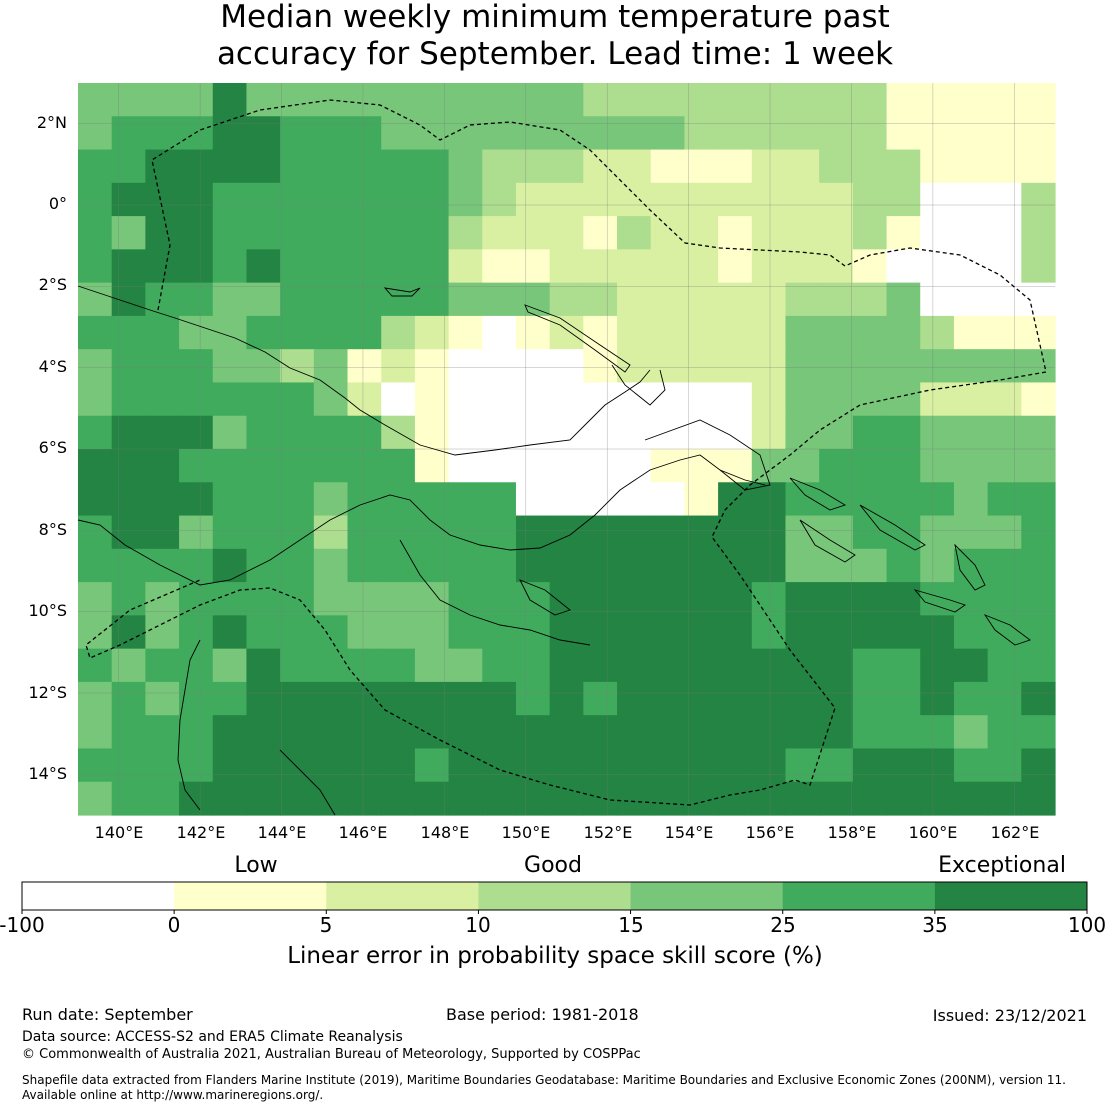 The image size is (1110, 1110). Describe the element at coordinates (526, 832) in the screenshot. I see `lon-tick-label: 150°E` at that location.